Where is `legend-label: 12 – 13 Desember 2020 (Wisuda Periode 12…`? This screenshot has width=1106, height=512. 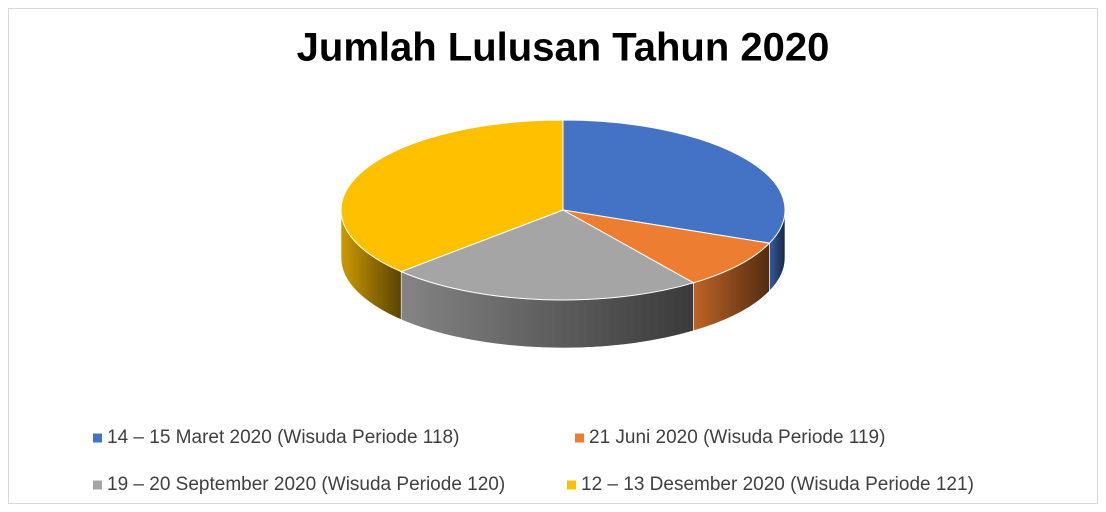 legend-label: 12 – 13 Desember 2020 (Wisuda Periode 12… is located at coordinates (777, 484).